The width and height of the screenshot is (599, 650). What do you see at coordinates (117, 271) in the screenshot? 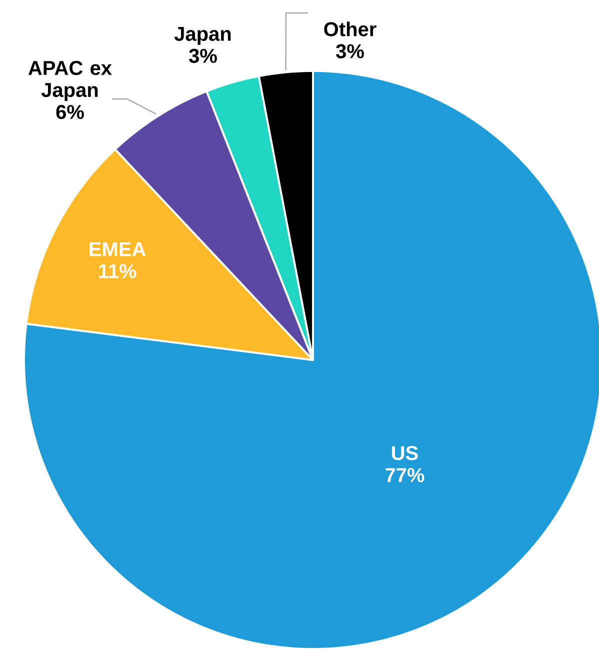
I see `data-label: 11%` at bounding box center [117, 271].